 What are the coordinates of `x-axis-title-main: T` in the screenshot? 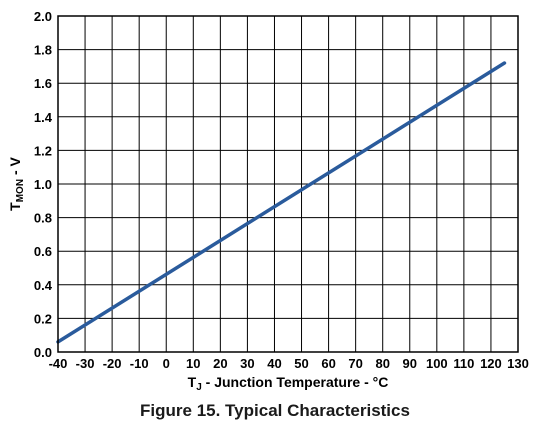 It's located at (192, 382).